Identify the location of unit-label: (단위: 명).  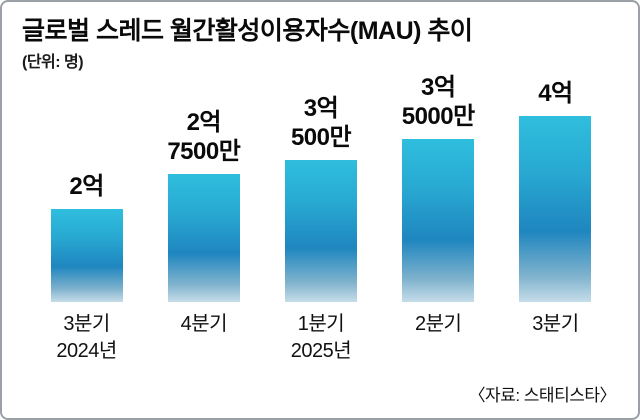
(53, 62).